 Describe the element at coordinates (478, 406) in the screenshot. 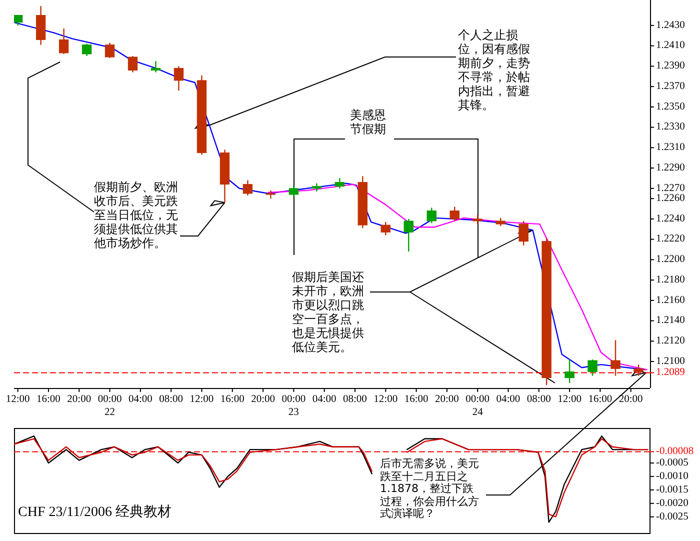

I see `x-tick-label: 00:00 24` at that location.